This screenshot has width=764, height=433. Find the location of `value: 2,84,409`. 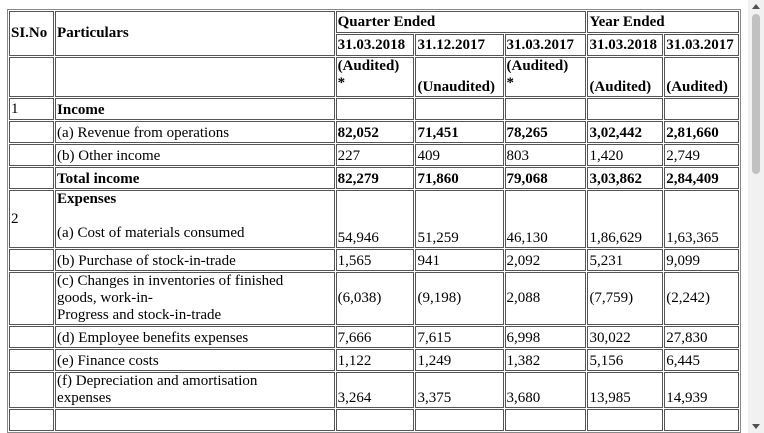

value: 2,84,409 is located at coordinates (692, 179).